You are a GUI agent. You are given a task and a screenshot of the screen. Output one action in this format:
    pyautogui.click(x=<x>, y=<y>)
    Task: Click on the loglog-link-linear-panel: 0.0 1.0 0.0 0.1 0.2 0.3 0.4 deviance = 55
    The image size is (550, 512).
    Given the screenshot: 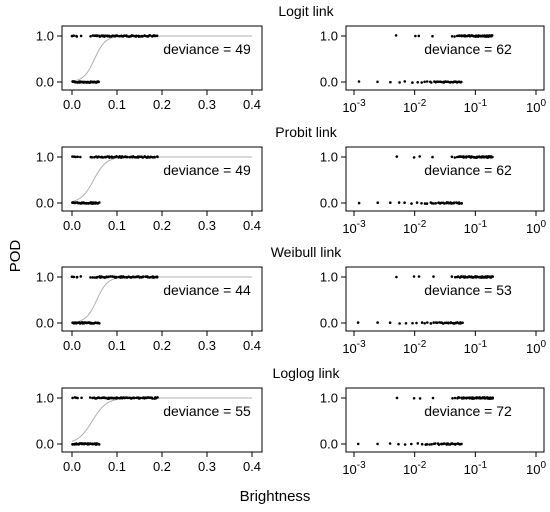 What is the action you would take?
    pyautogui.click(x=149, y=430)
    